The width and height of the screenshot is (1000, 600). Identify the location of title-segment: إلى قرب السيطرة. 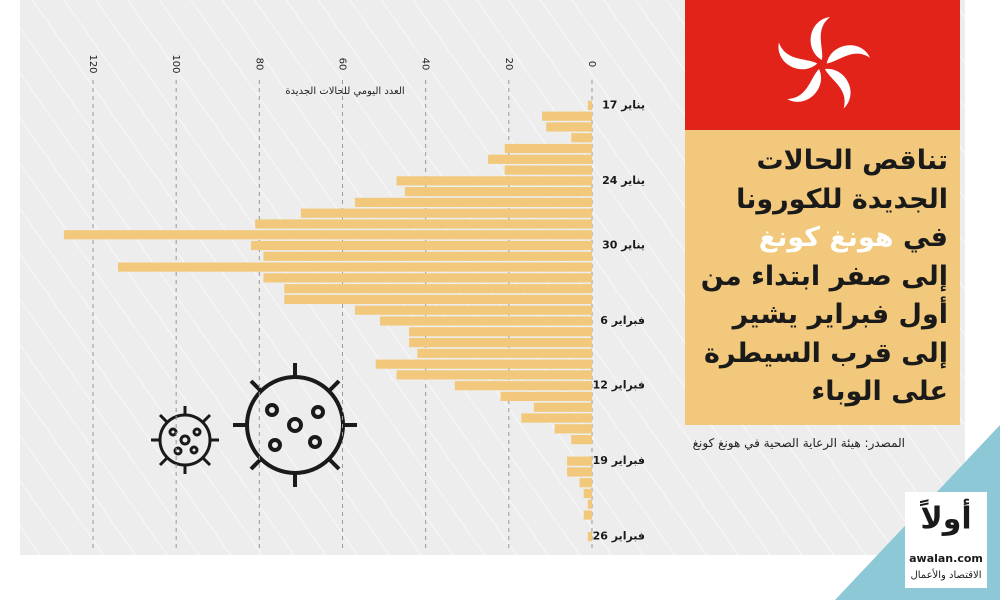
(825, 353).